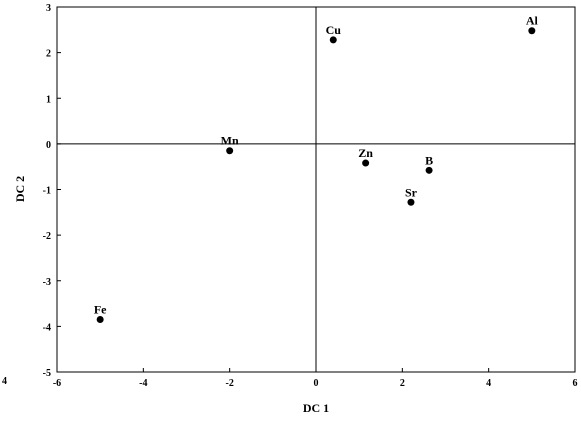  What do you see at coordinates (230, 151) in the screenshot?
I see `data-point-mn` at bounding box center [230, 151].